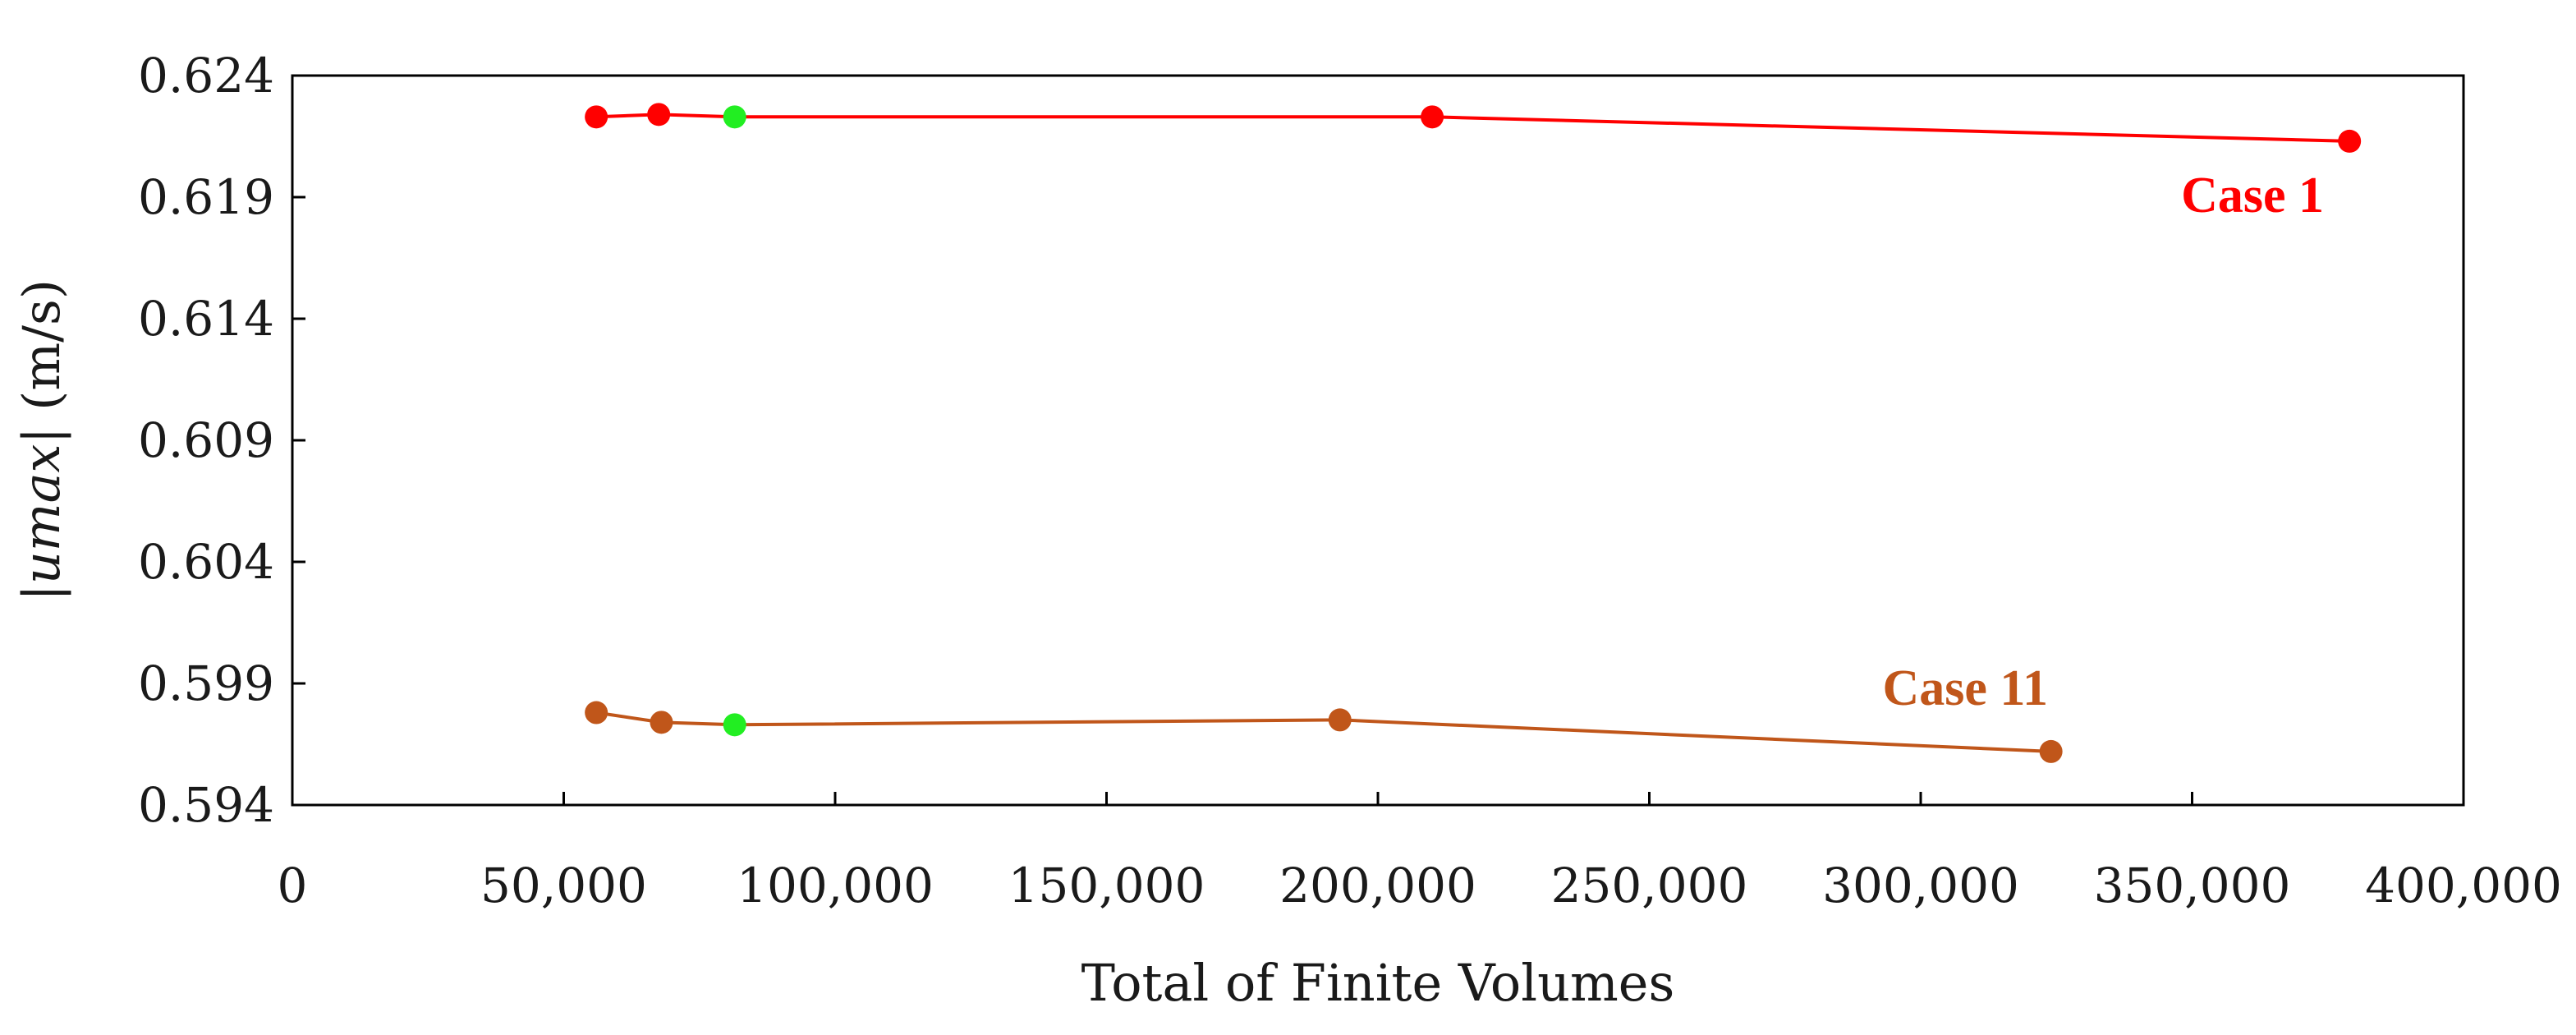 Image resolution: width=2576 pixels, height=1035 pixels. Describe the element at coordinates (2463, 885) in the screenshot. I see `x-tick-label: 400,000` at that location.